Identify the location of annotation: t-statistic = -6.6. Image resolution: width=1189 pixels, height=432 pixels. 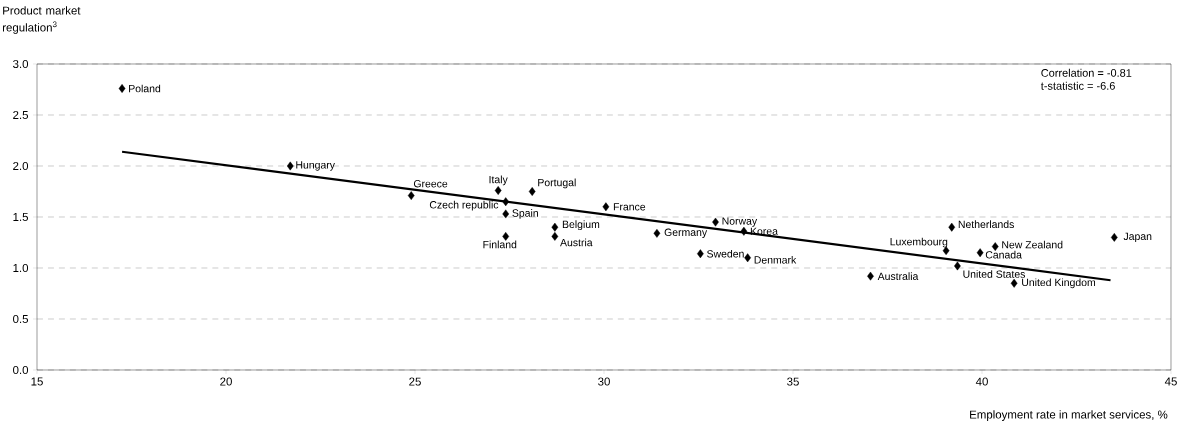
(1077, 85).